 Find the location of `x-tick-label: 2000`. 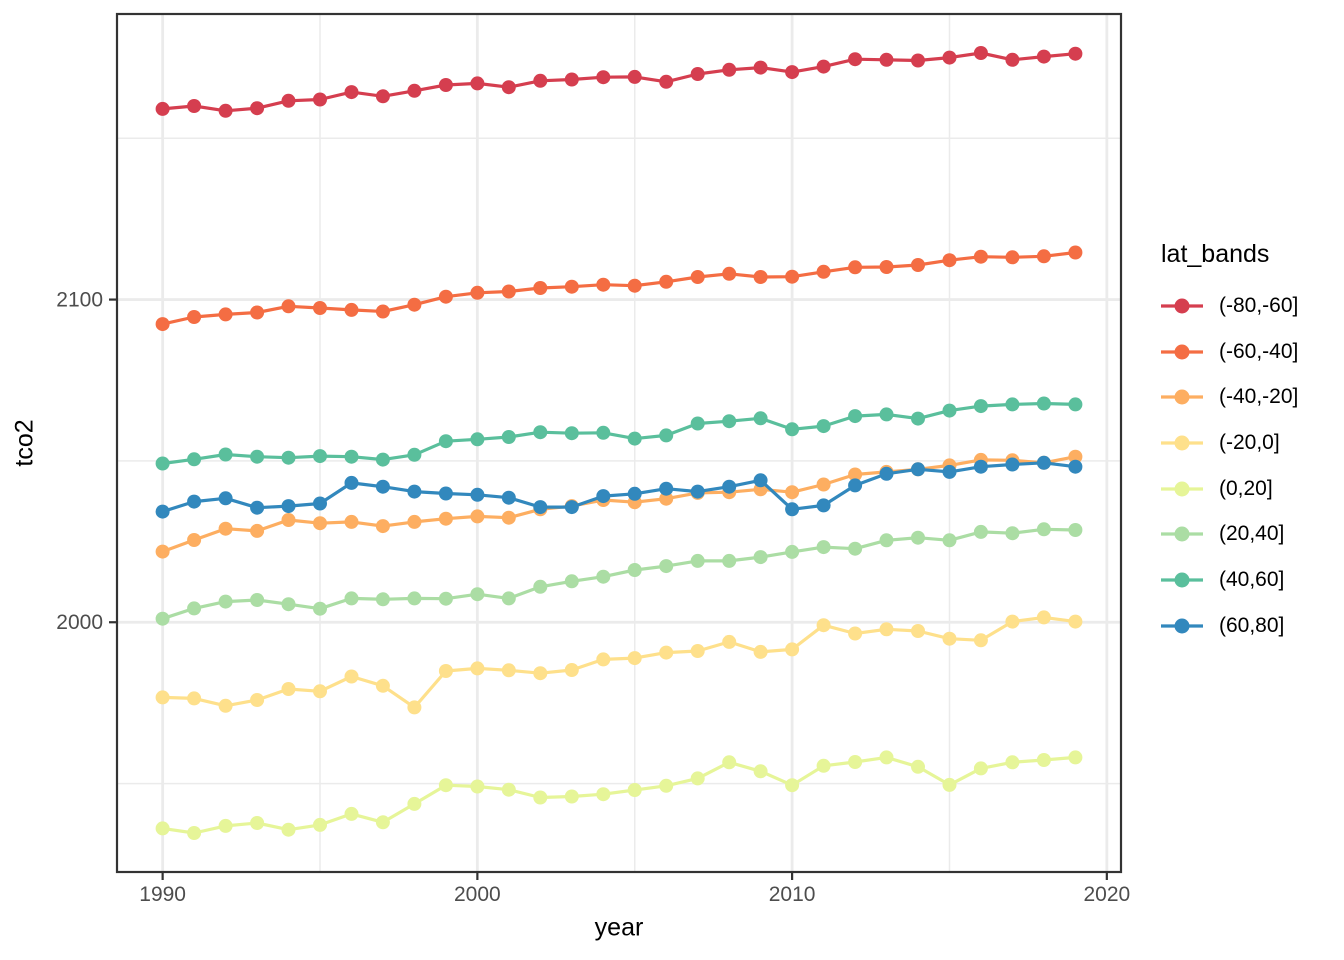

x-tick-label: 2000 is located at coordinates (477, 894).